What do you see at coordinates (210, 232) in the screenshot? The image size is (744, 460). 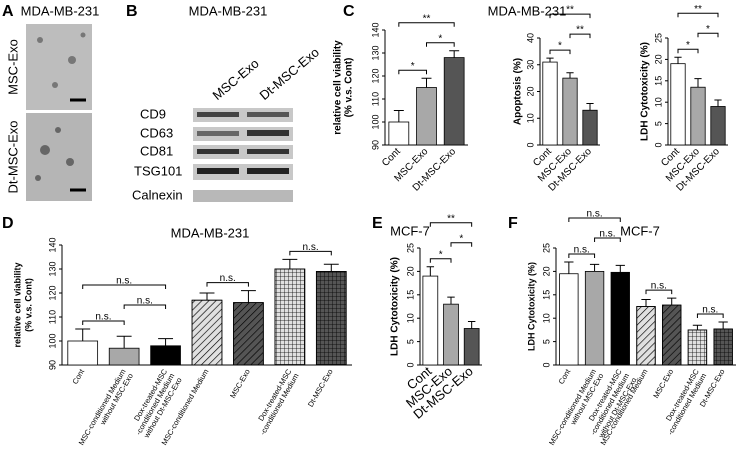 I see `chart-title: MDA-MB-231` at bounding box center [210, 232].